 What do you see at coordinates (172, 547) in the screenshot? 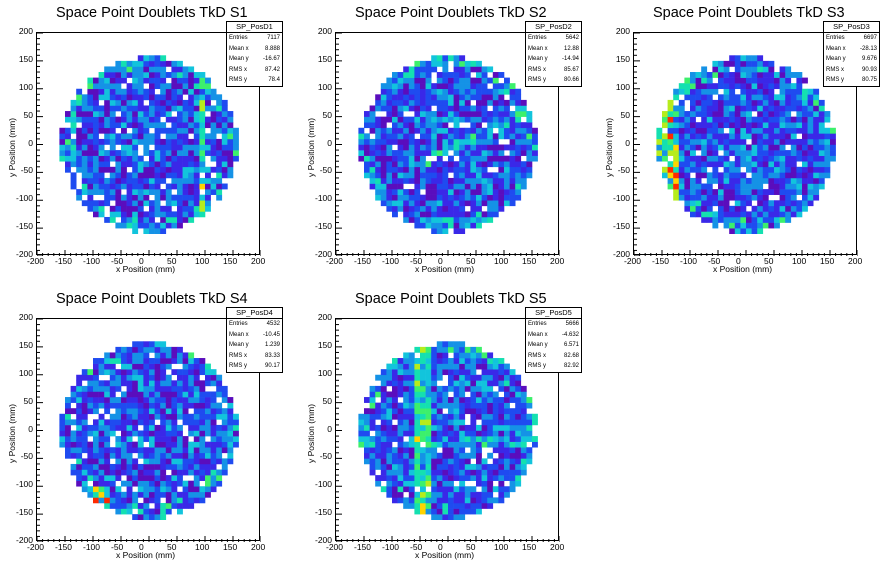
I see `x-tick-label: 50` at bounding box center [172, 547].